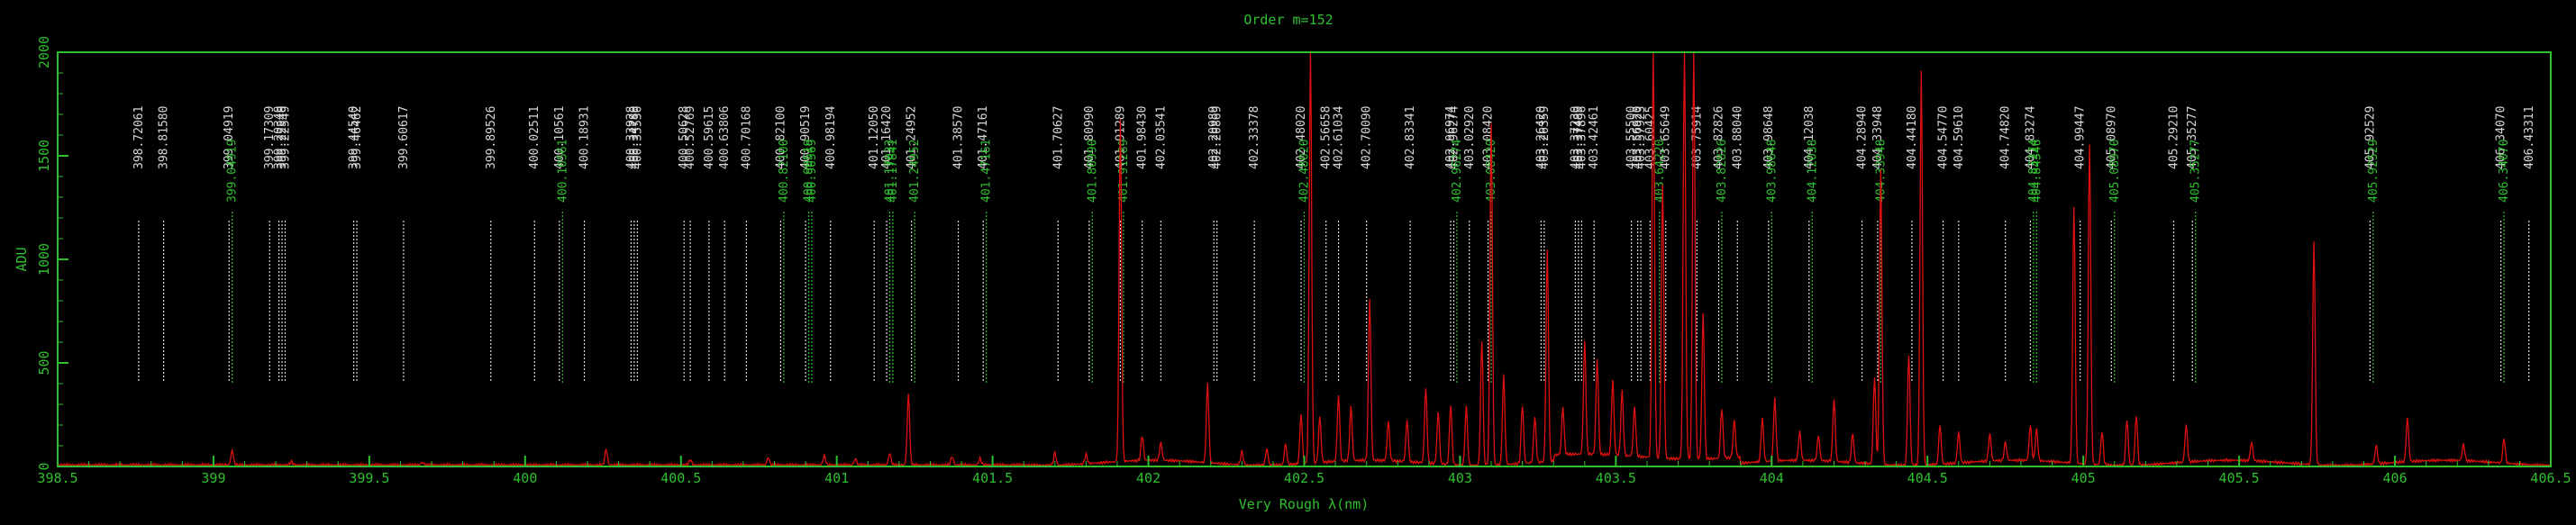  Describe the element at coordinates (1581, 137) in the screenshot. I see `reference-line-label: 403.37896` at that location.